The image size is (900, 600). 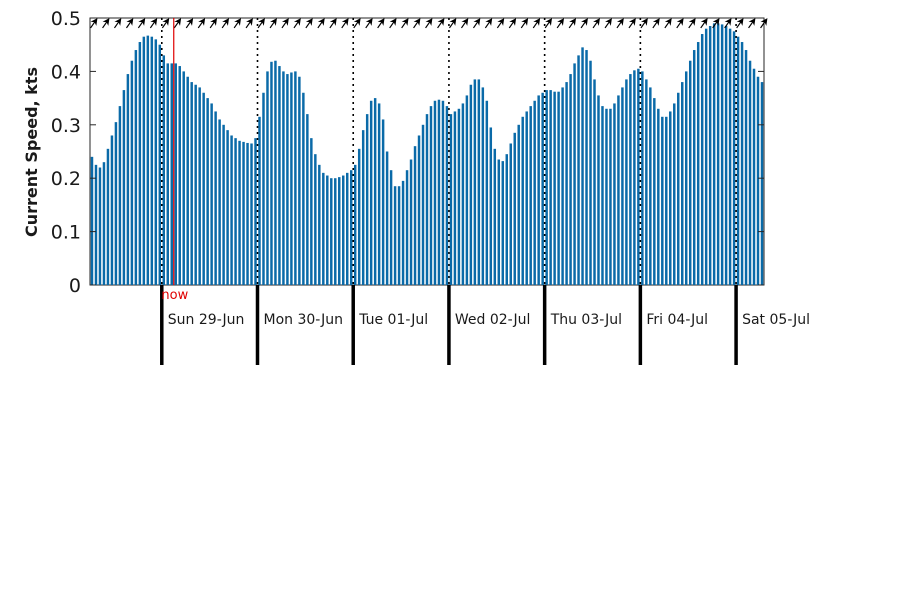 I want to click on y-tick-label: 0.1, so click(x=66, y=233).